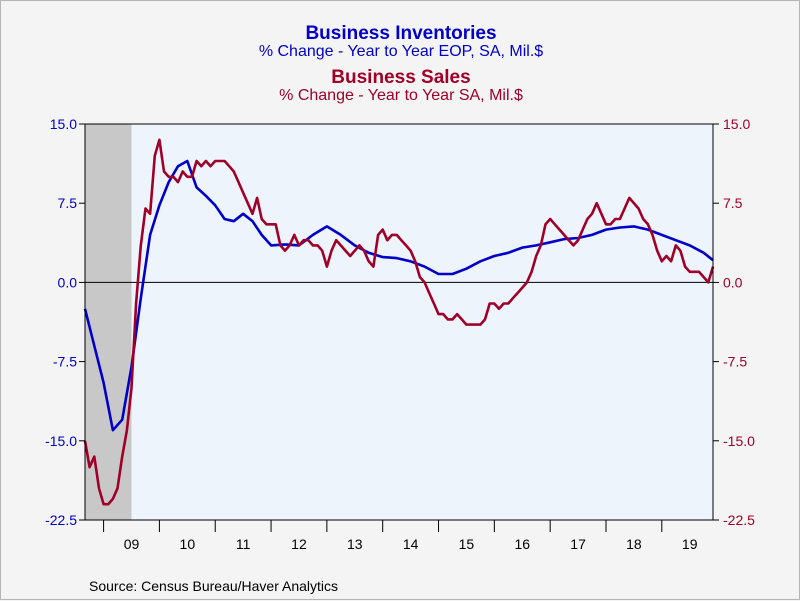 This screenshot has height=601, width=800. I want to click on y-tick-label-right: -15.0, so click(739, 441).